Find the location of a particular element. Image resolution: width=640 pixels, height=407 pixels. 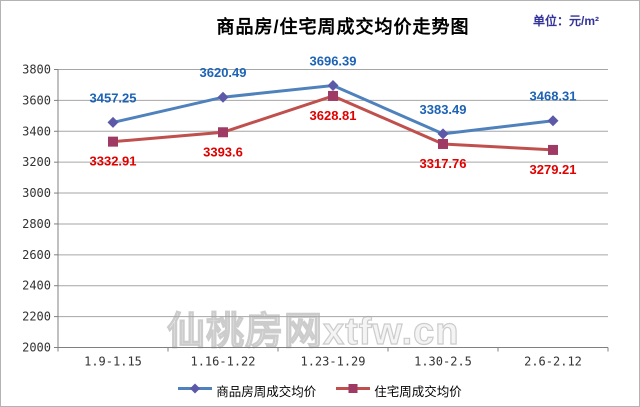

y-axis-label: 2400 is located at coordinates (36, 286).